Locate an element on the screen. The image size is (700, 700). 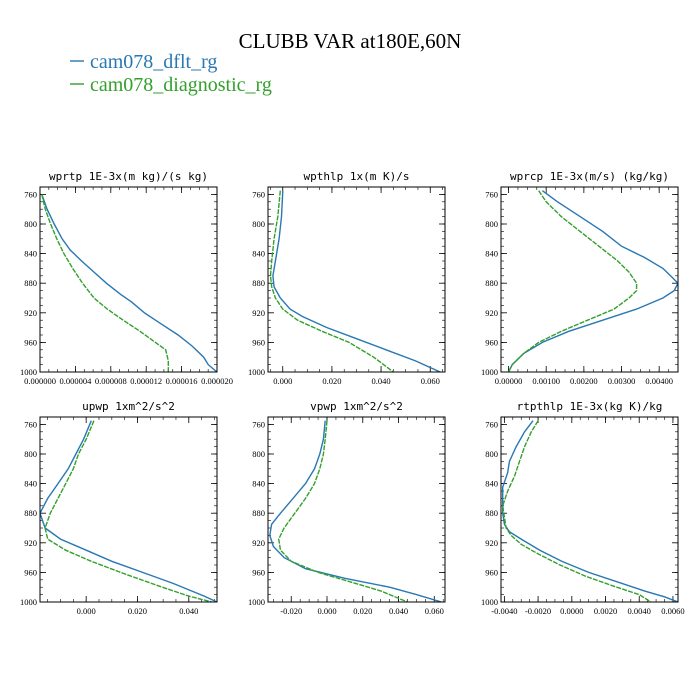
figure-title: CLUBB VAR at180E,60N is located at coordinates (350, 41).